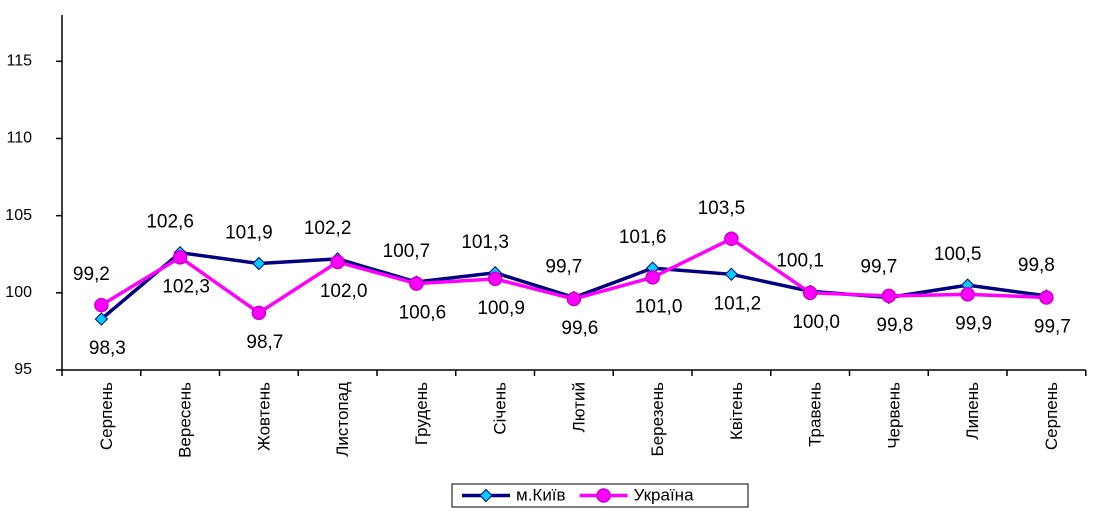  I want to click on x-tick-label: Січень, so click(500, 408).